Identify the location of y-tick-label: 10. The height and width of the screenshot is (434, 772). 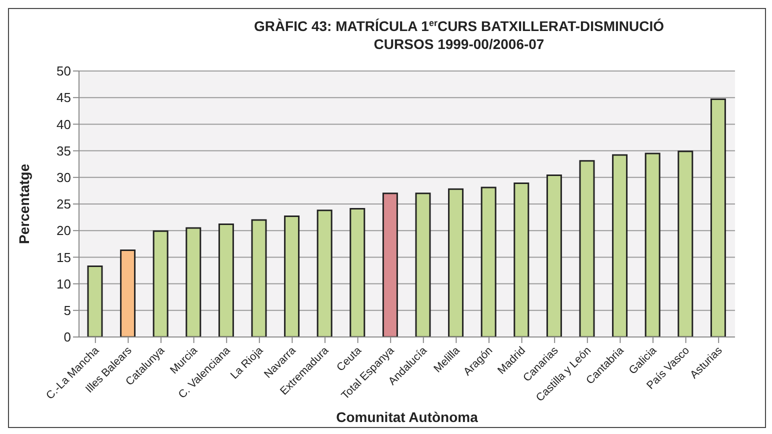
(63, 284).